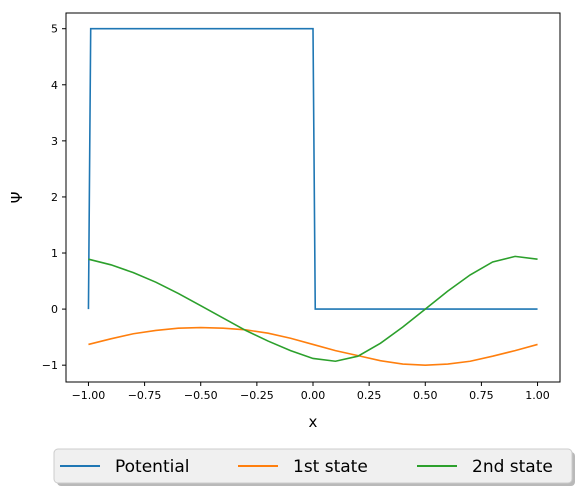 The image size is (583, 492). I want to click on x-tick-label: −1.00, so click(89, 395).